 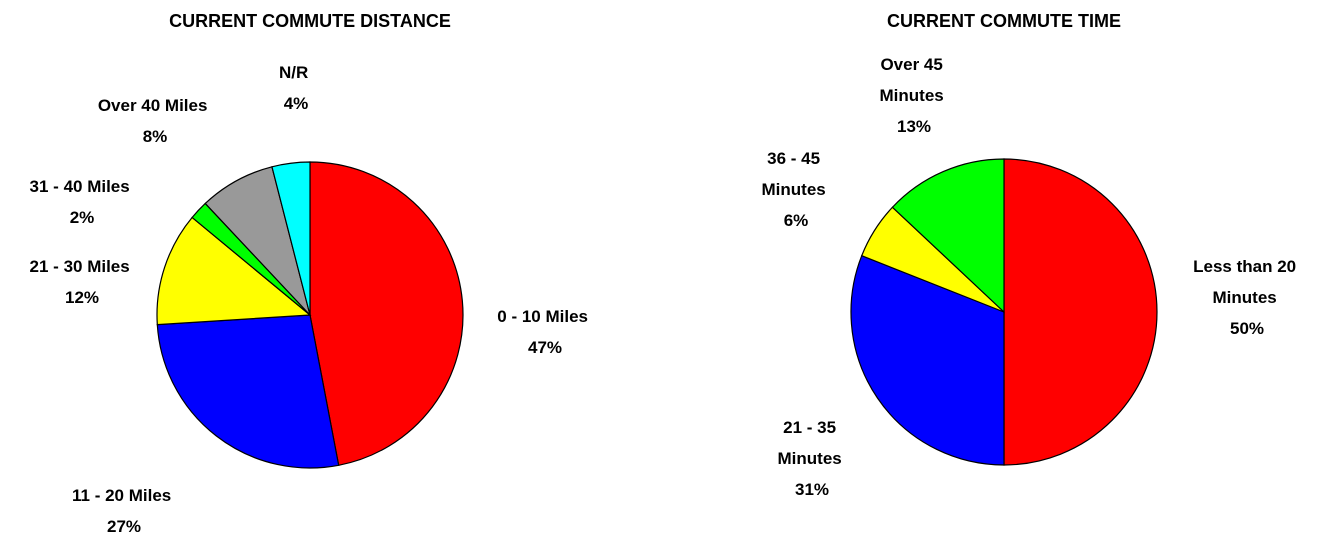 I want to click on pie-slice-21-35-minutes, so click(x=927, y=360).